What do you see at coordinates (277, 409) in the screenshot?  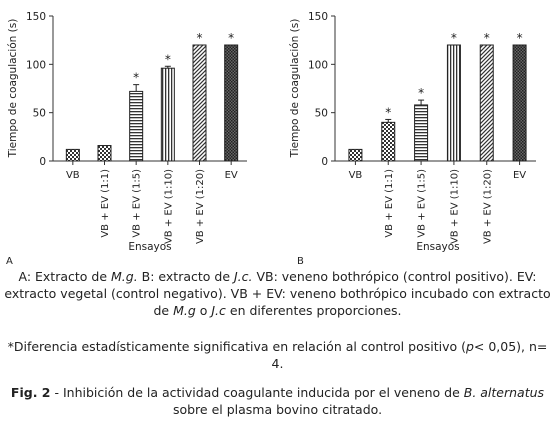 I see `caption-text: sobre el plasma bovino citratado.` at bounding box center [277, 409].